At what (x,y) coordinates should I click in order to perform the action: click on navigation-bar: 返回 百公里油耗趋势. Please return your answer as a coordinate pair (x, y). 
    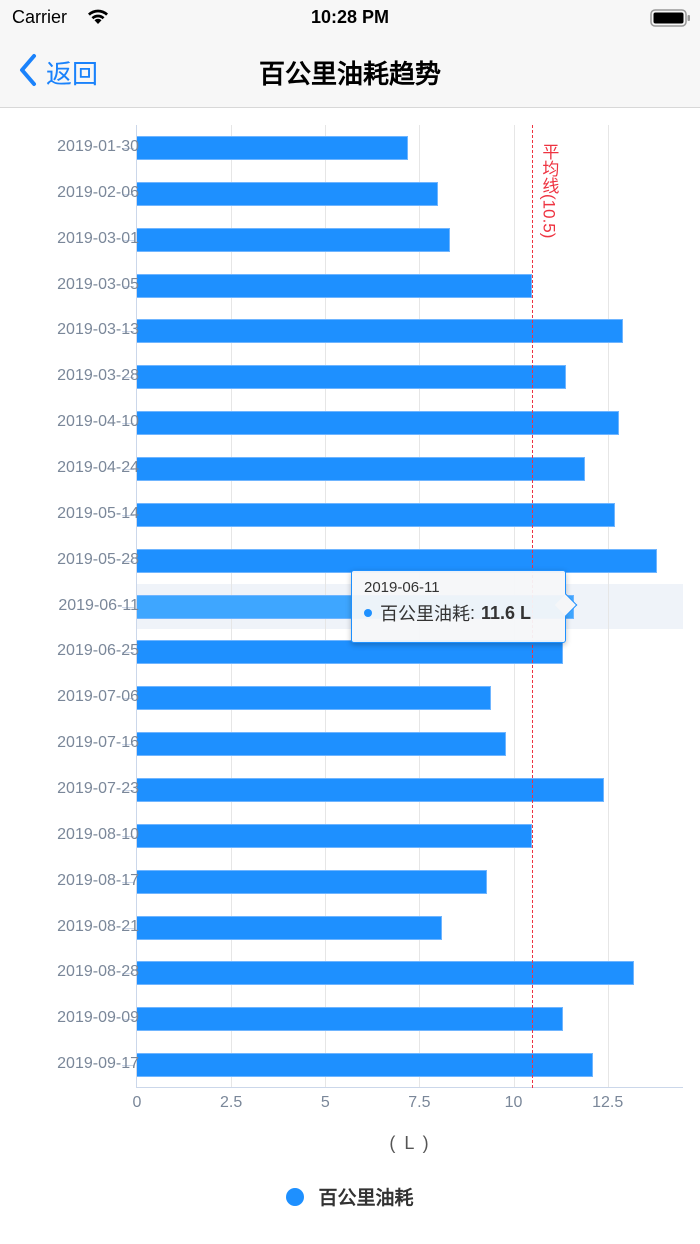
    Looking at the image, I should click on (350, 72).